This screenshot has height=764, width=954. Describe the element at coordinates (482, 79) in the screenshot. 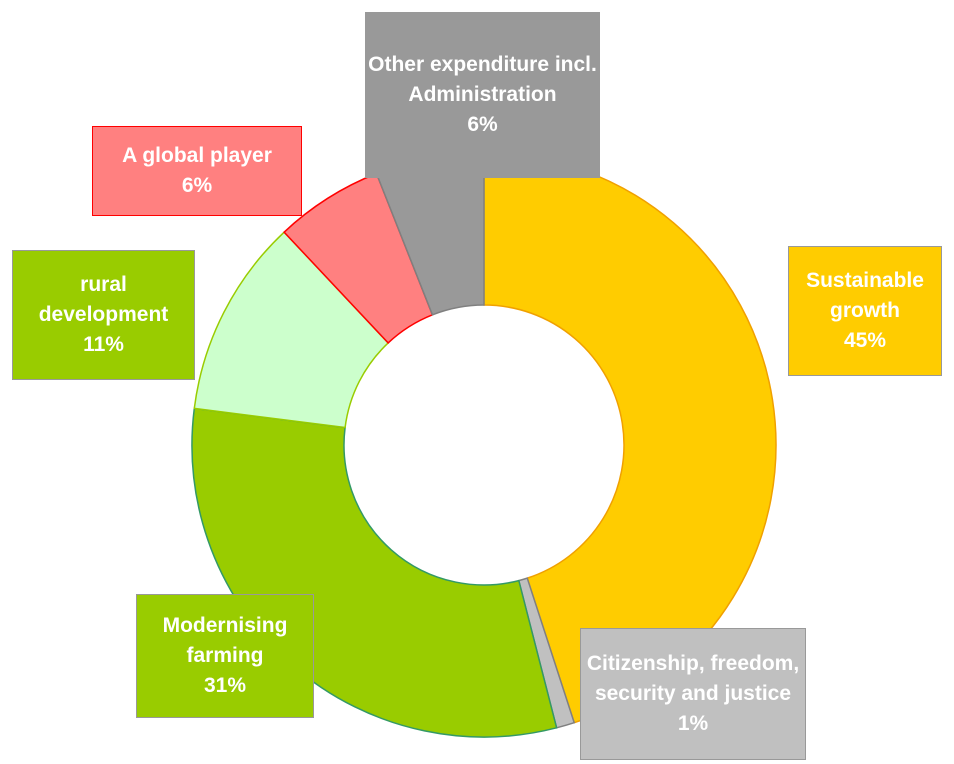

I see `slice-name: Other expenditure incl. Administration` at that location.